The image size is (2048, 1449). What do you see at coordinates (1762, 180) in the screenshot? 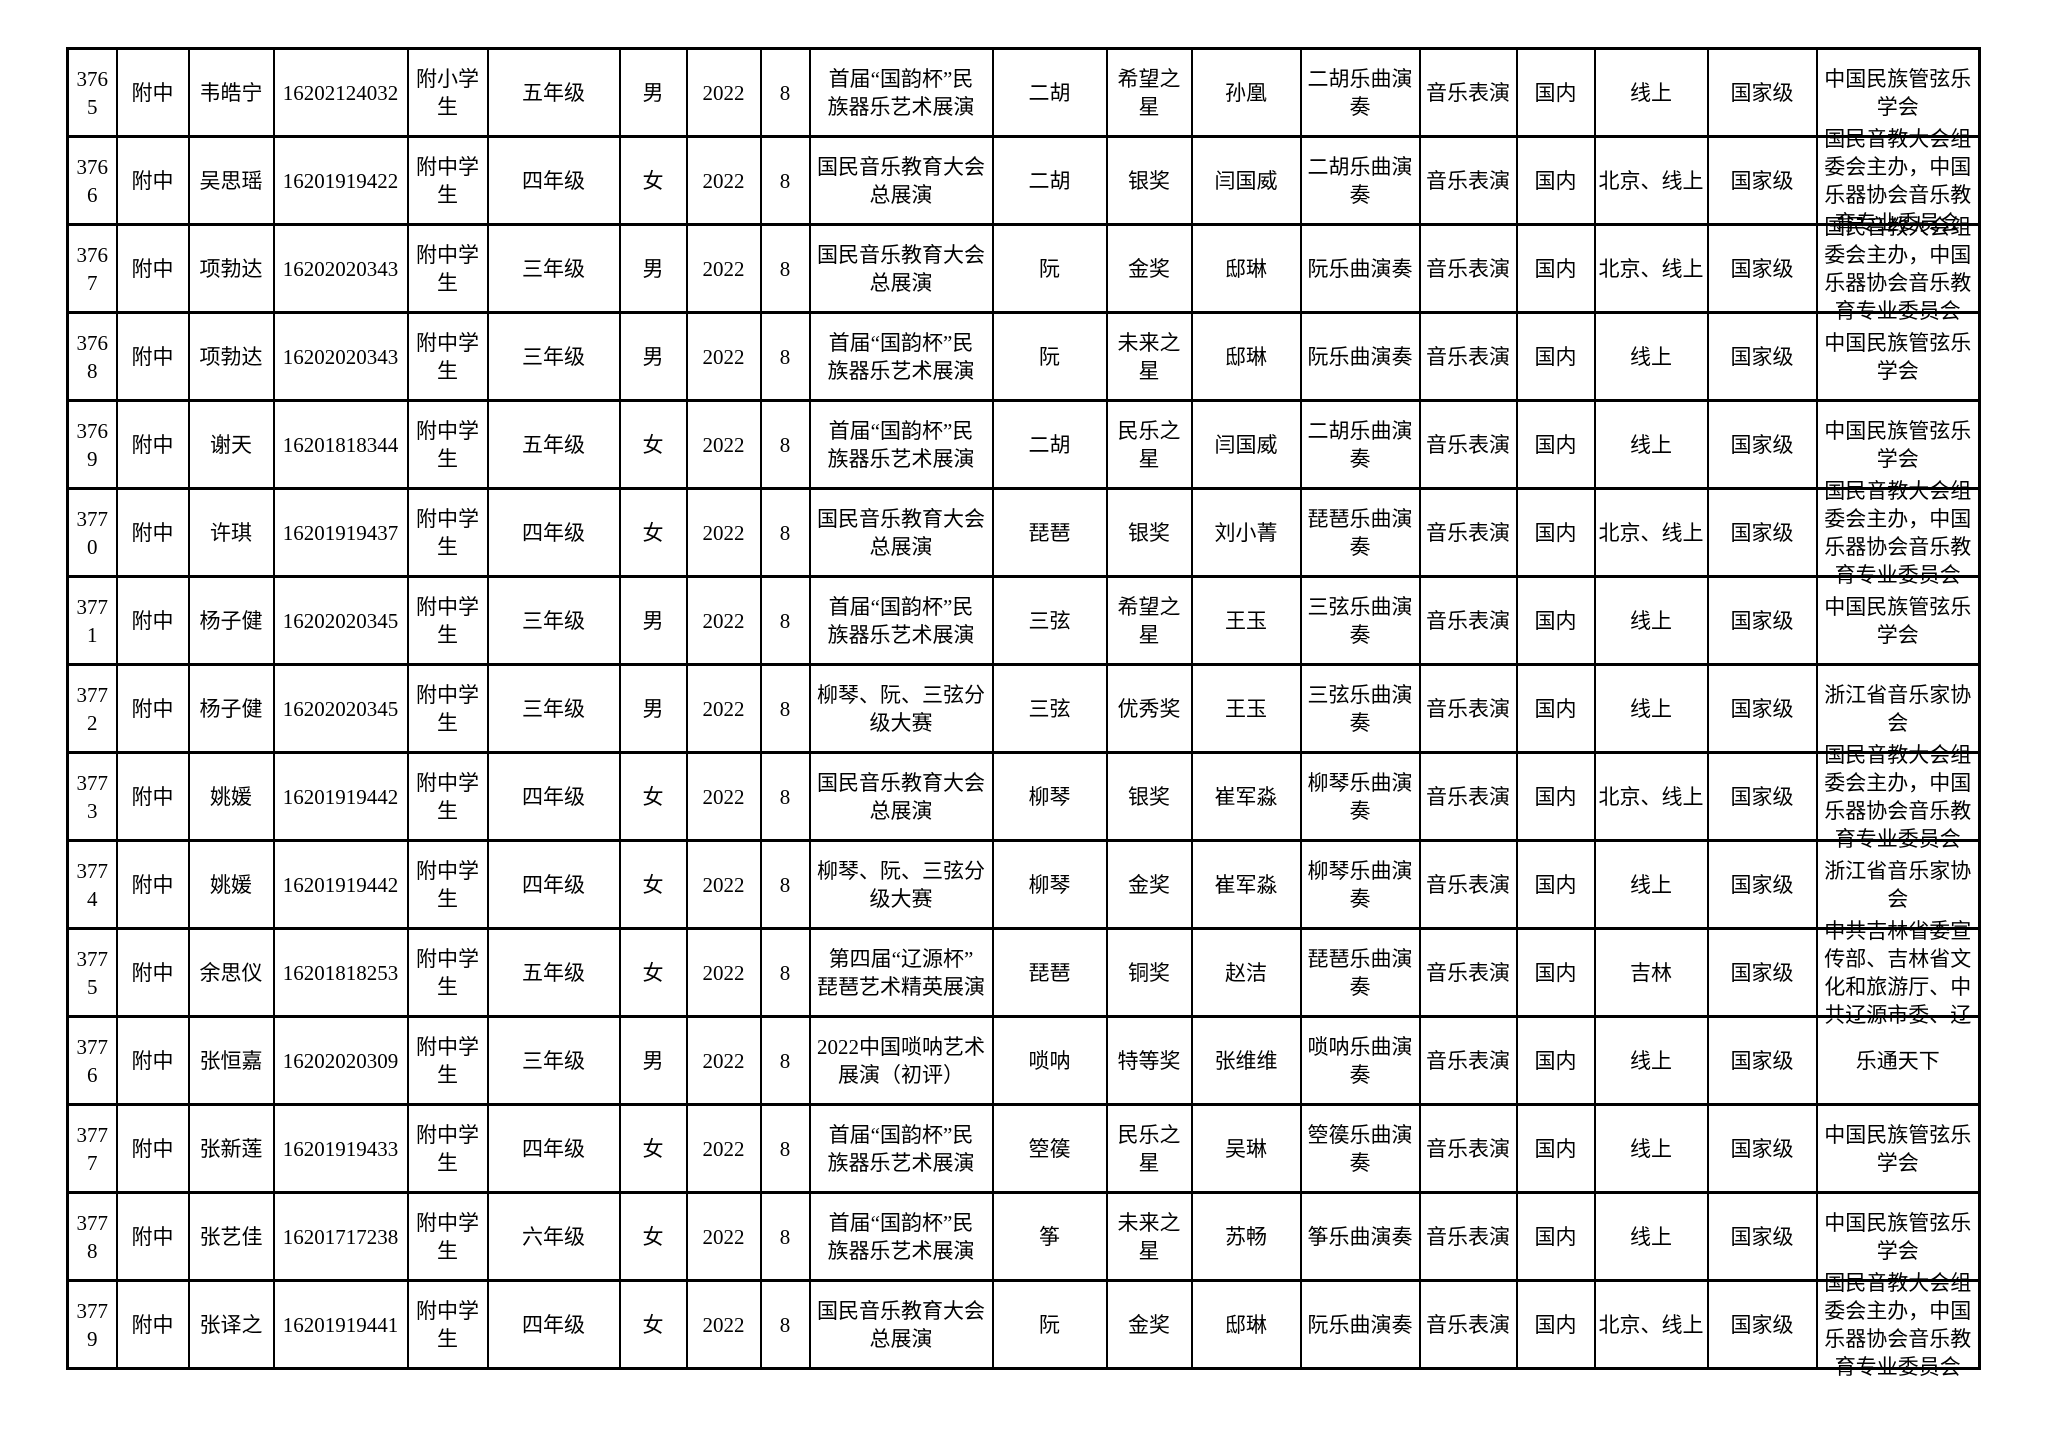
I see `cell-text: 国家级` at bounding box center [1762, 180].